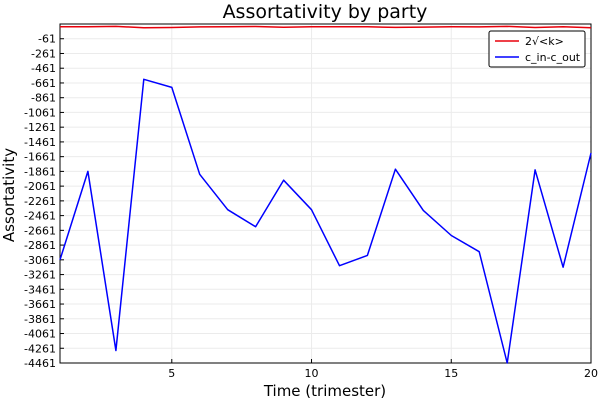 This screenshot has width=600, height=400. What do you see at coordinates (40, 319) in the screenshot?
I see `y-tick-label: -3861` at bounding box center [40, 319].